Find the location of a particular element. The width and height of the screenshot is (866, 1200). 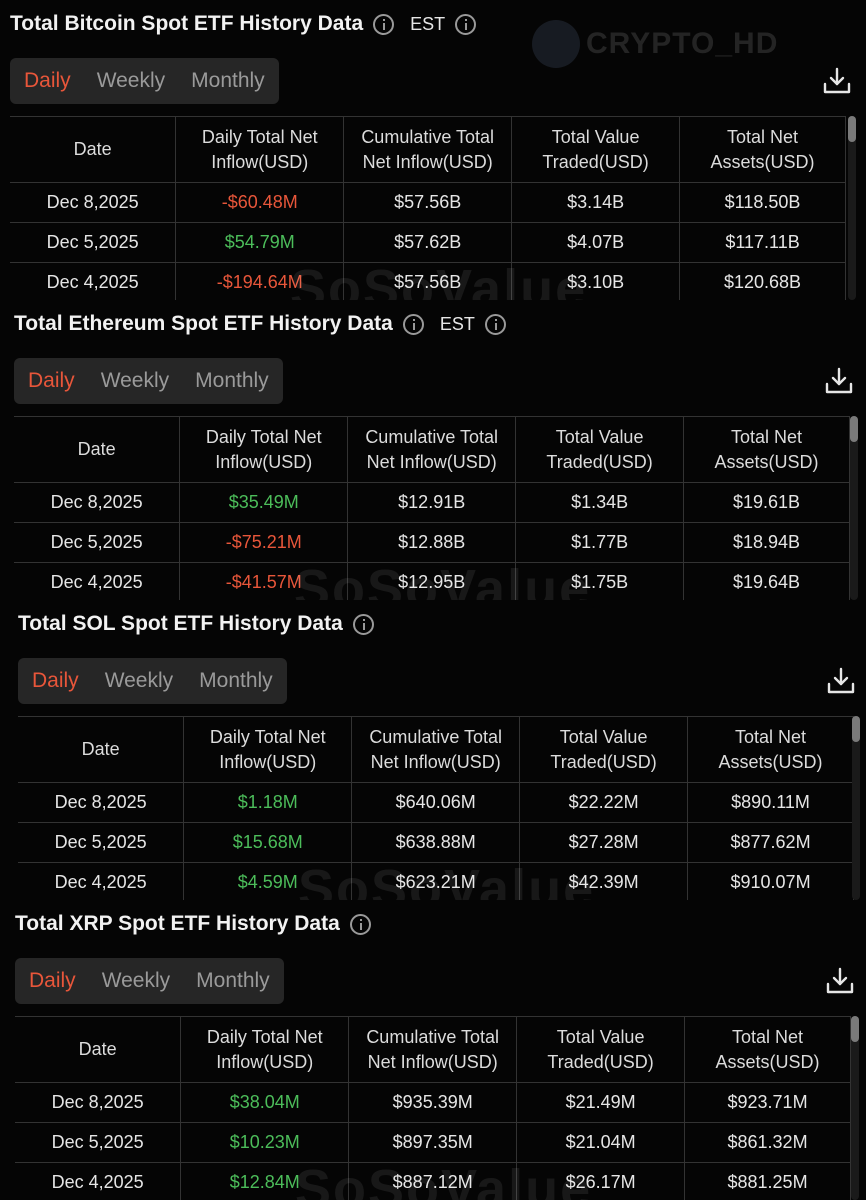

cumulative-net-inflow-cell: $12.95B is located at coordinates (432, 581).